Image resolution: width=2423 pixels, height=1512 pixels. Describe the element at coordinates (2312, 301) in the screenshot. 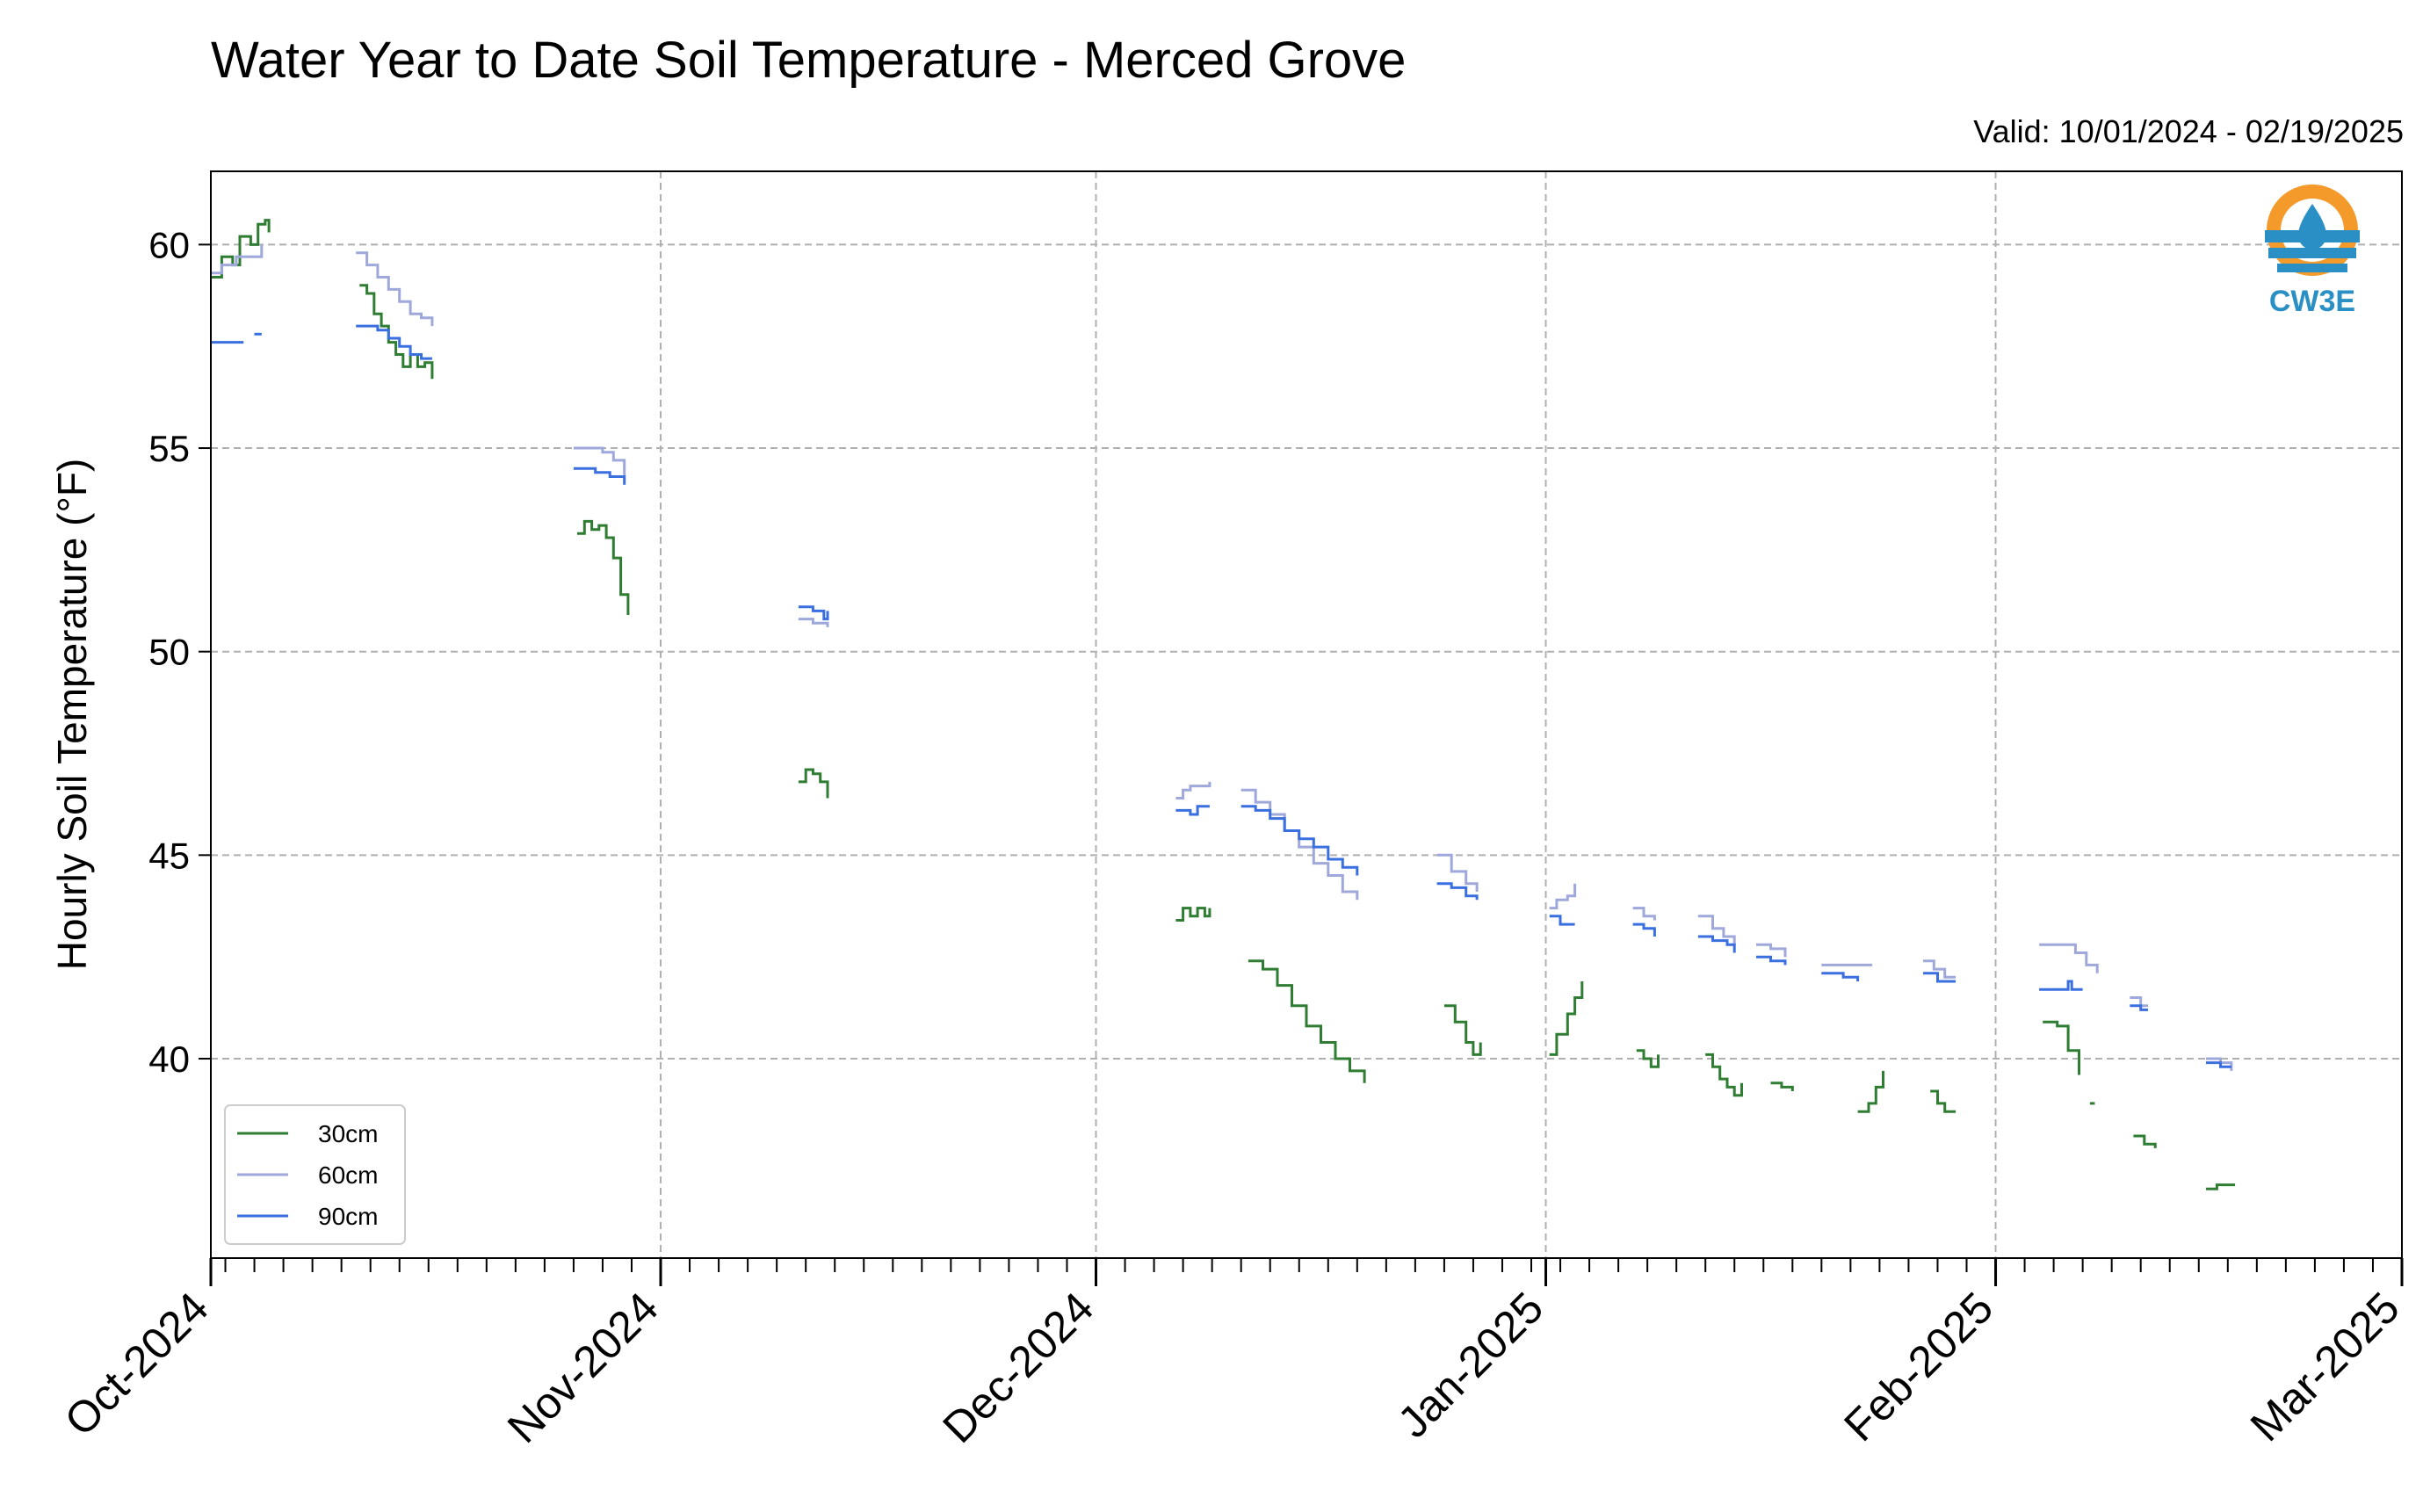

I see `logo-text: CW3E` at that location.